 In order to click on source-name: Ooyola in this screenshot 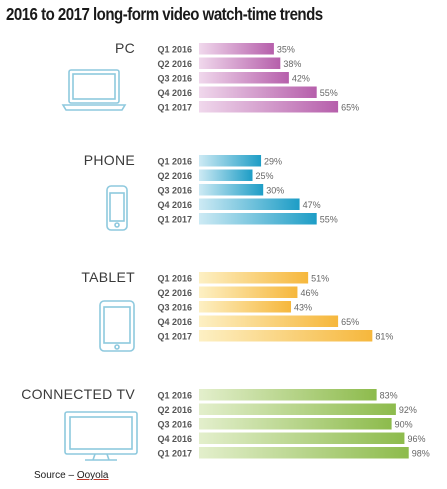, I will do `click(92, 475)`.